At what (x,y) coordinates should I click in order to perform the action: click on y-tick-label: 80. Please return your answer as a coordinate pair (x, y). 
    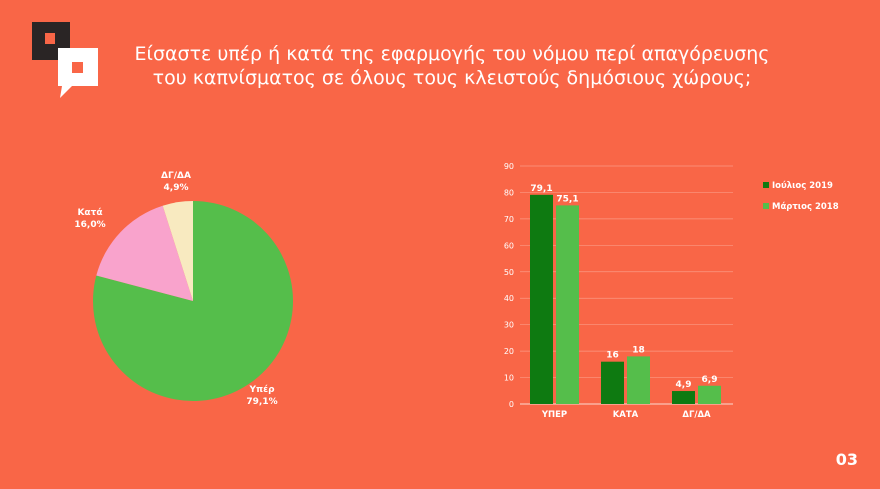
    Looking at the image, I should click on (509, 192).